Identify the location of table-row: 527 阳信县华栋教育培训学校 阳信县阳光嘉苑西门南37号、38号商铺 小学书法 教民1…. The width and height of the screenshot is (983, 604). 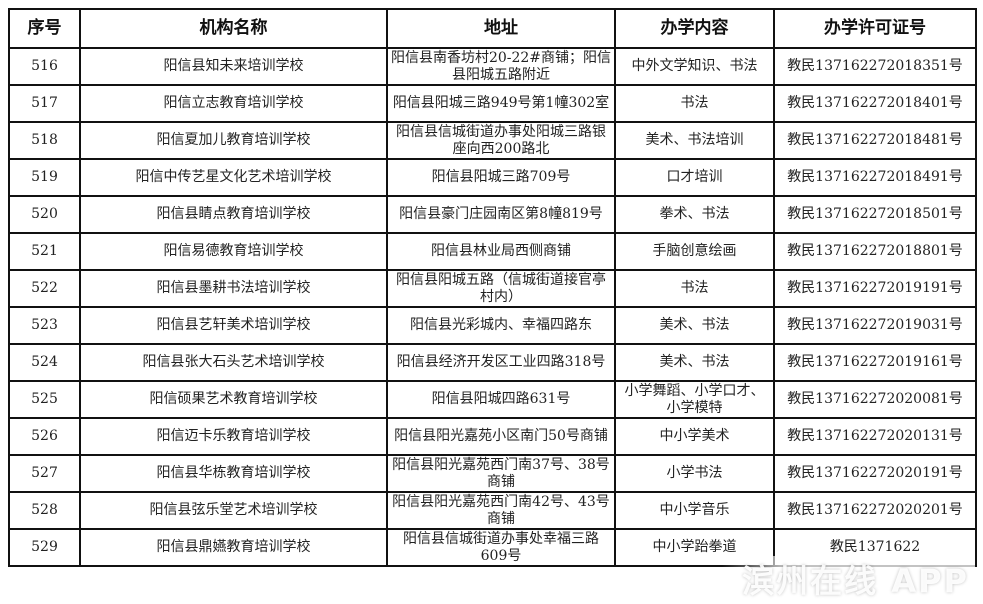
(492, 473).